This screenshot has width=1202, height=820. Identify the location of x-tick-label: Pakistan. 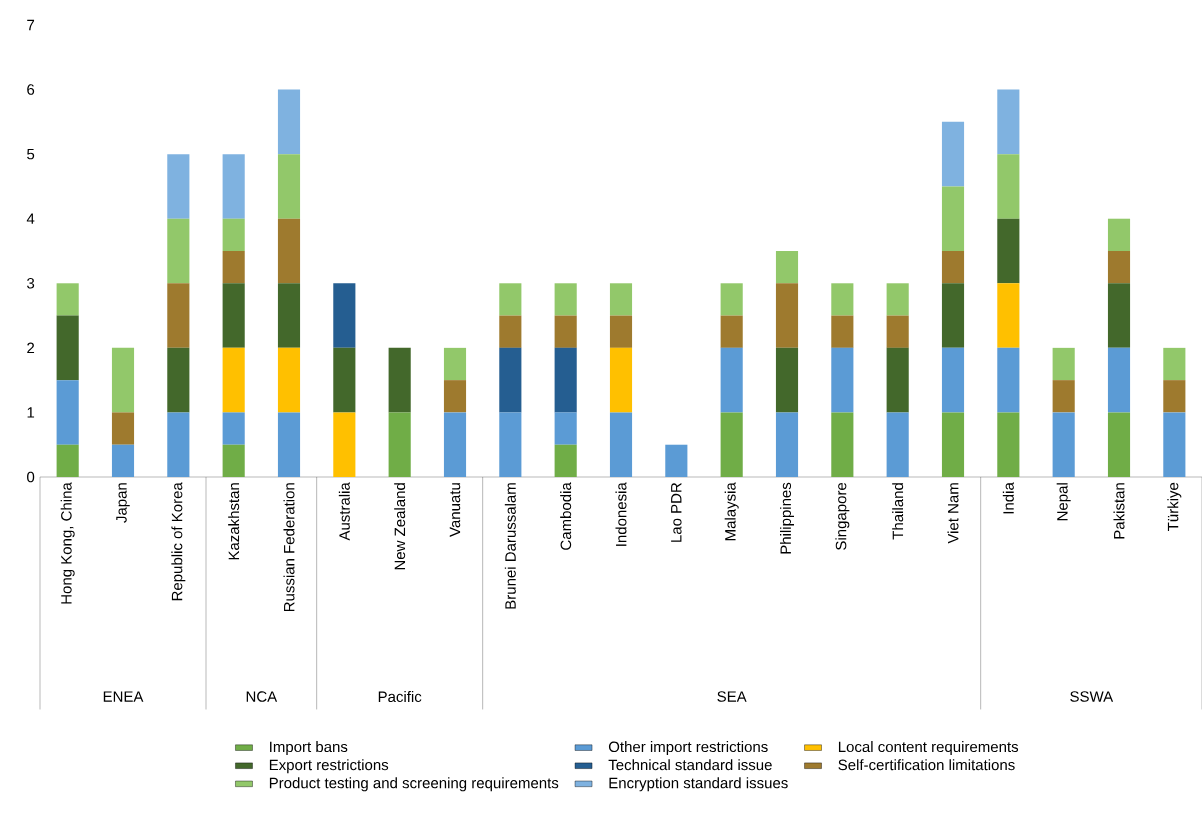
(1119, 511).